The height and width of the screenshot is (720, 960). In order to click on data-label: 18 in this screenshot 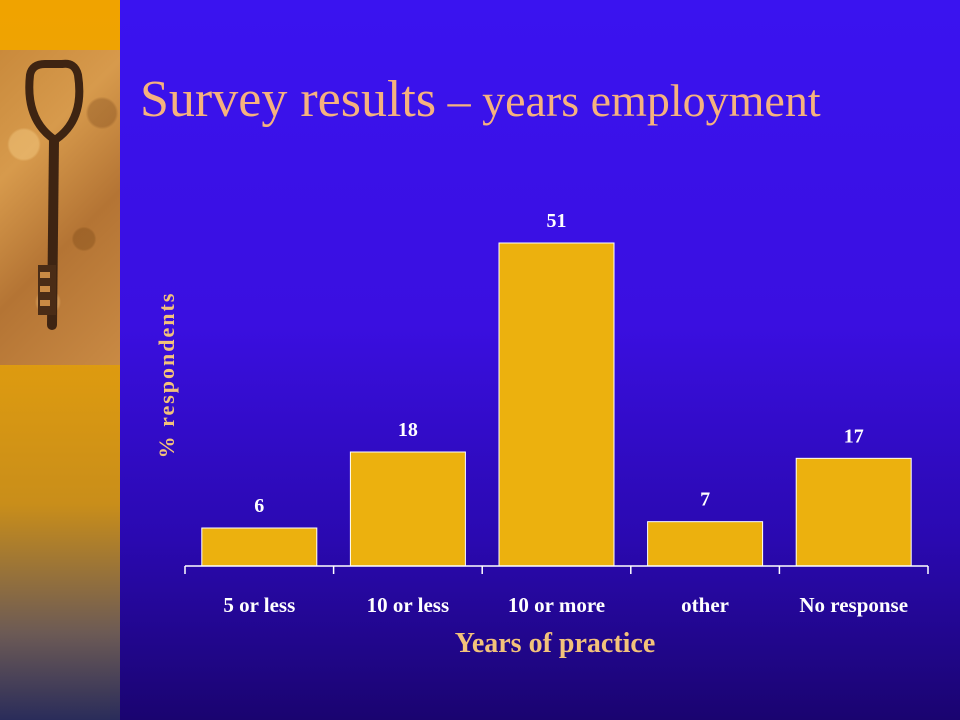, I will do `click(408, 430)`.